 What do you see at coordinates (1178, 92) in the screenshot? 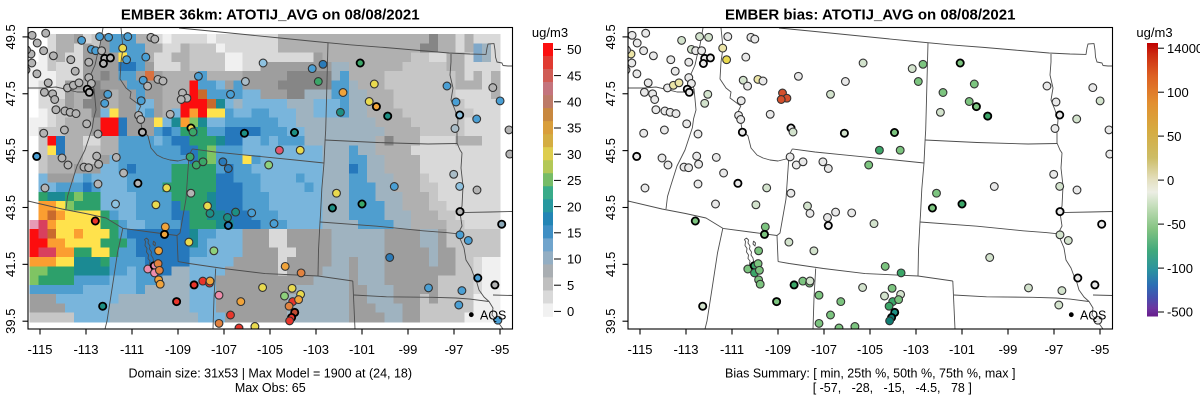
I see `svg-text: 100` at bounding box center [1178, 92].